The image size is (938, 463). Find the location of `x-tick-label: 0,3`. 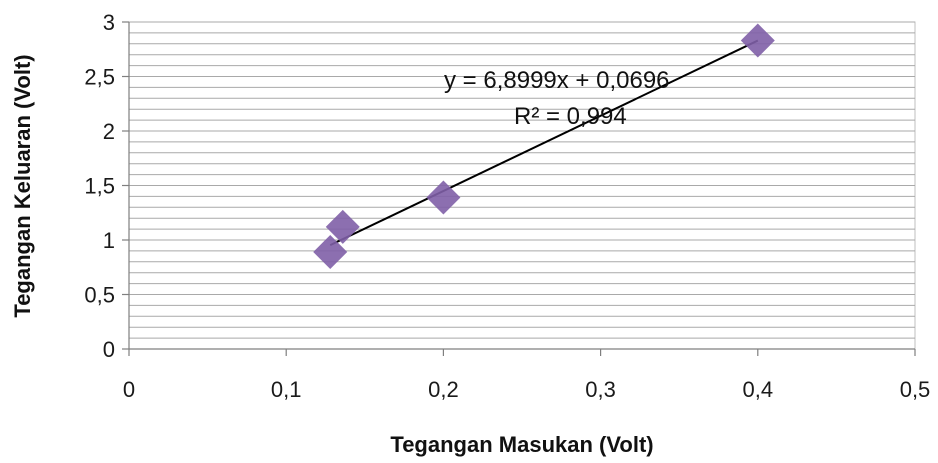

x-tick-label: 0,3 is located at coordinates (600, 389).